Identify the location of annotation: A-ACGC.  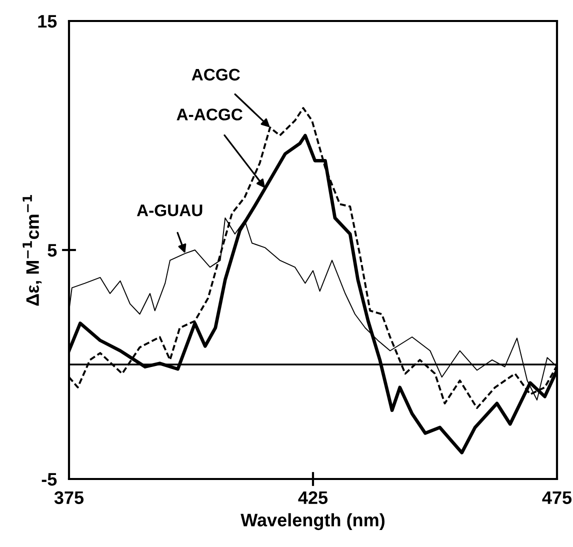
(209, 114).